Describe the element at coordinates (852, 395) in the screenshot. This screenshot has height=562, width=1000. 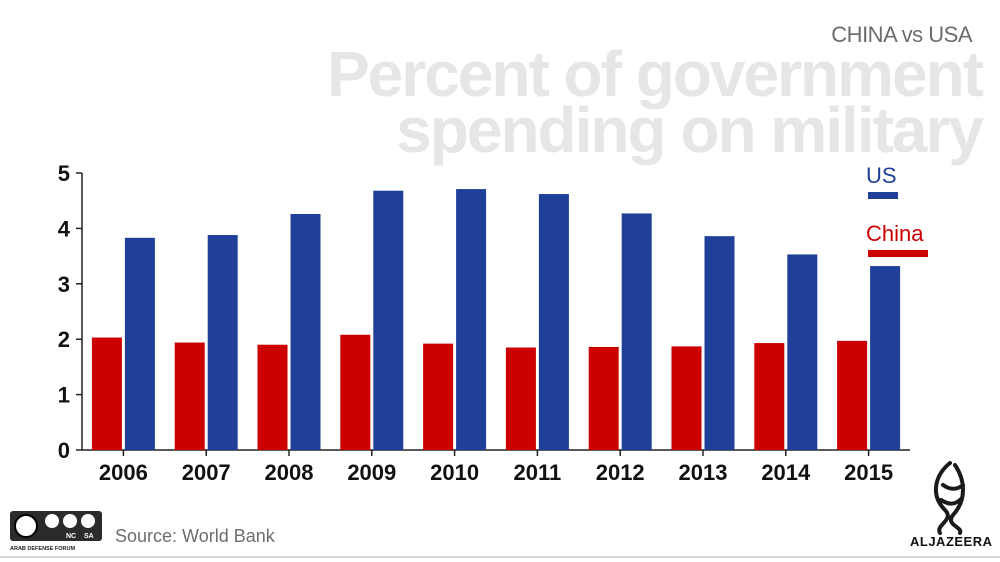
I see `bar-china-2015` at that location.